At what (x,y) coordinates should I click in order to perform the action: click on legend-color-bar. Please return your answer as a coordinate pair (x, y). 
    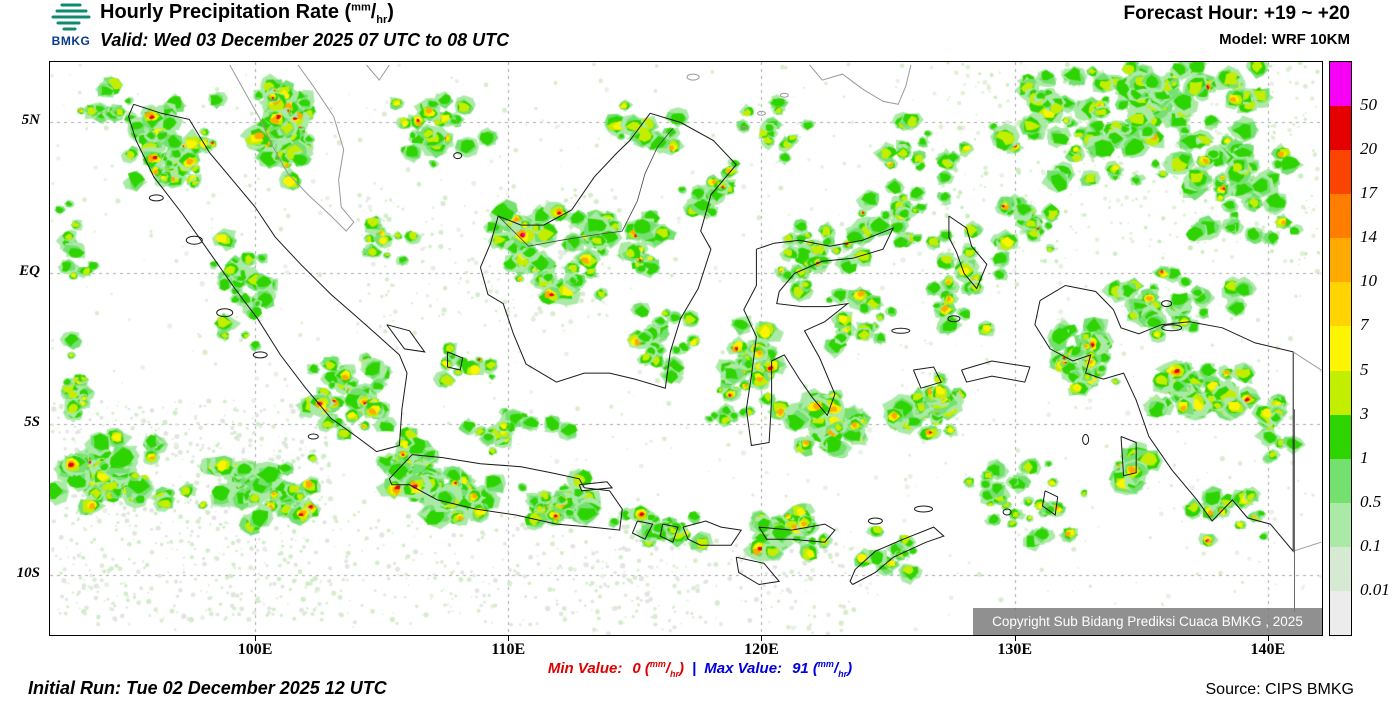
    Looking at the image, I should click on (1340, 348).